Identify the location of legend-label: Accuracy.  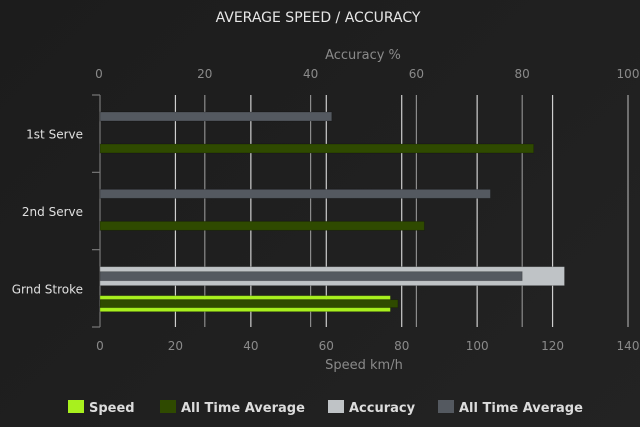
(382, 408).